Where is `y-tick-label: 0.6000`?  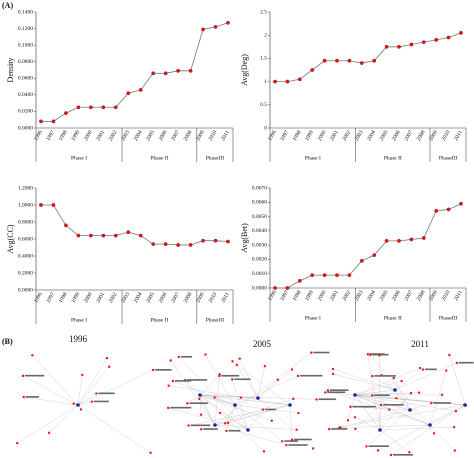 y-tick-label: 0.6000 is located at coordinates (25, 239).